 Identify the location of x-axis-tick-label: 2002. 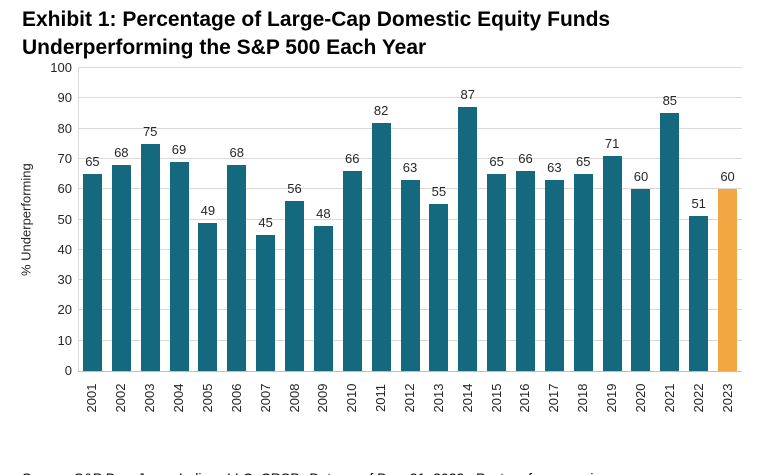
(121, 398).